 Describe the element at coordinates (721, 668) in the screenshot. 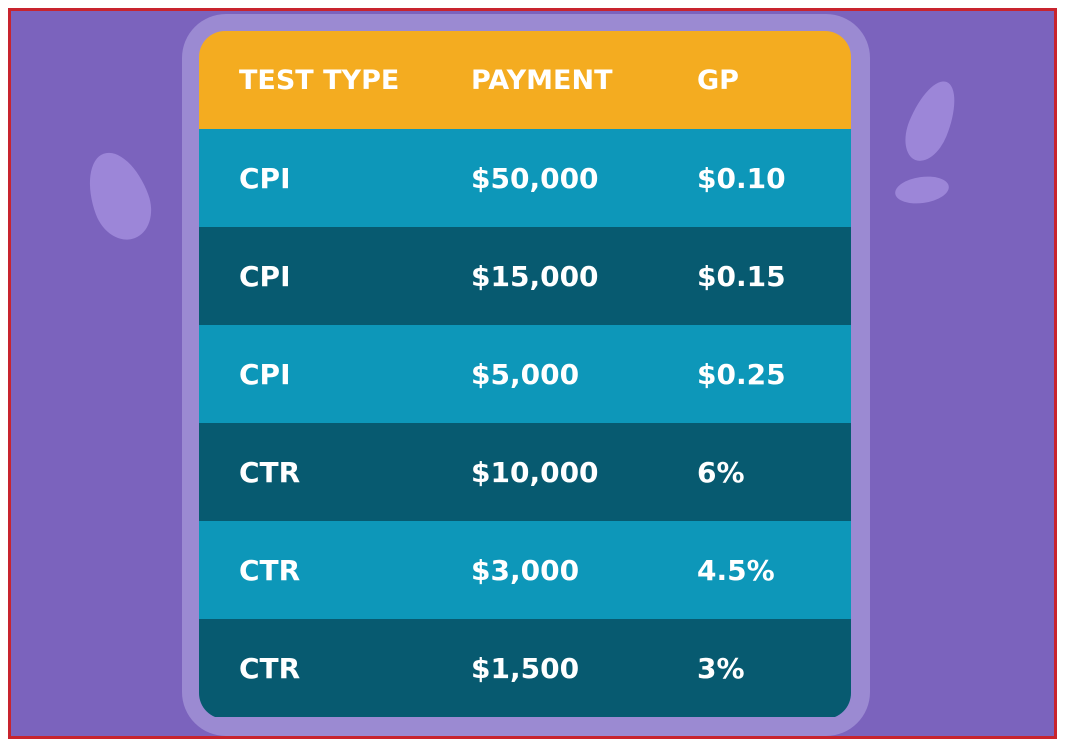

I see `cell-gp: 3%` at that location.